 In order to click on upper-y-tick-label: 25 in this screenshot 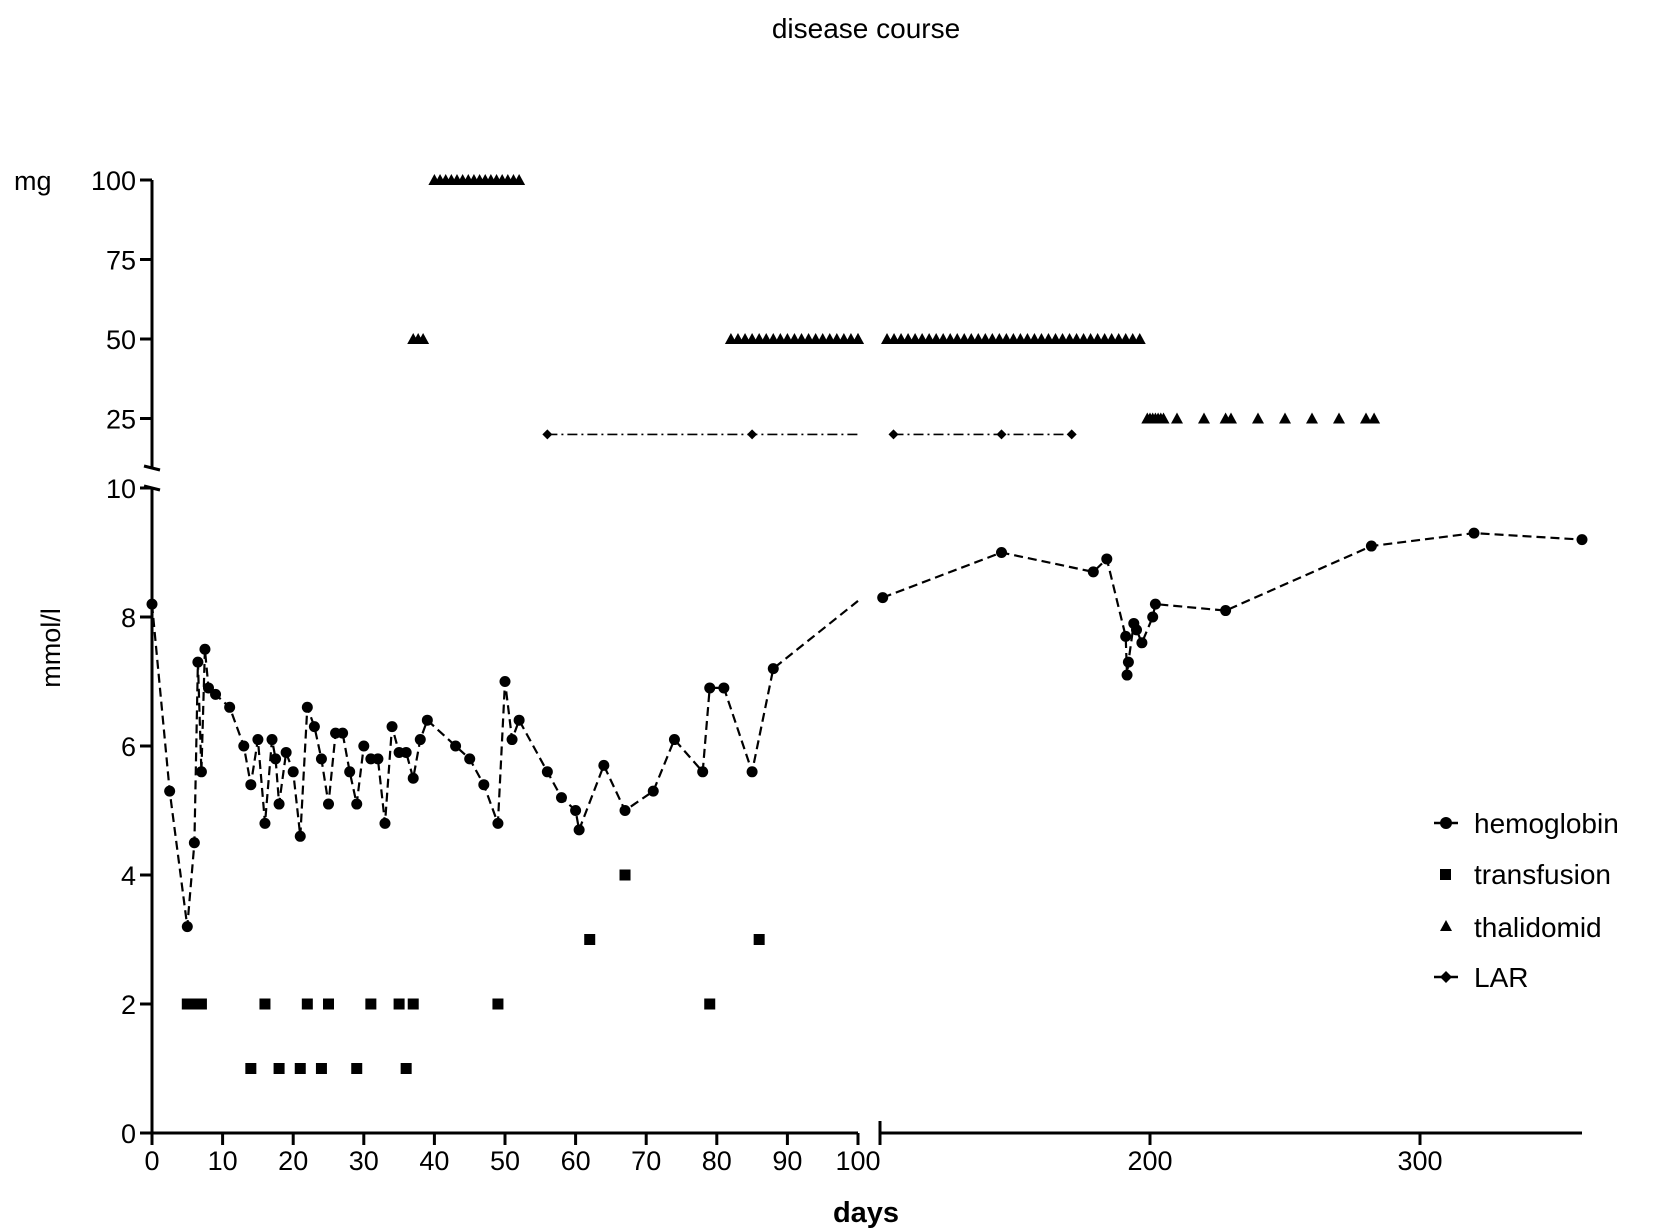, I will do `click(121, 420)`.